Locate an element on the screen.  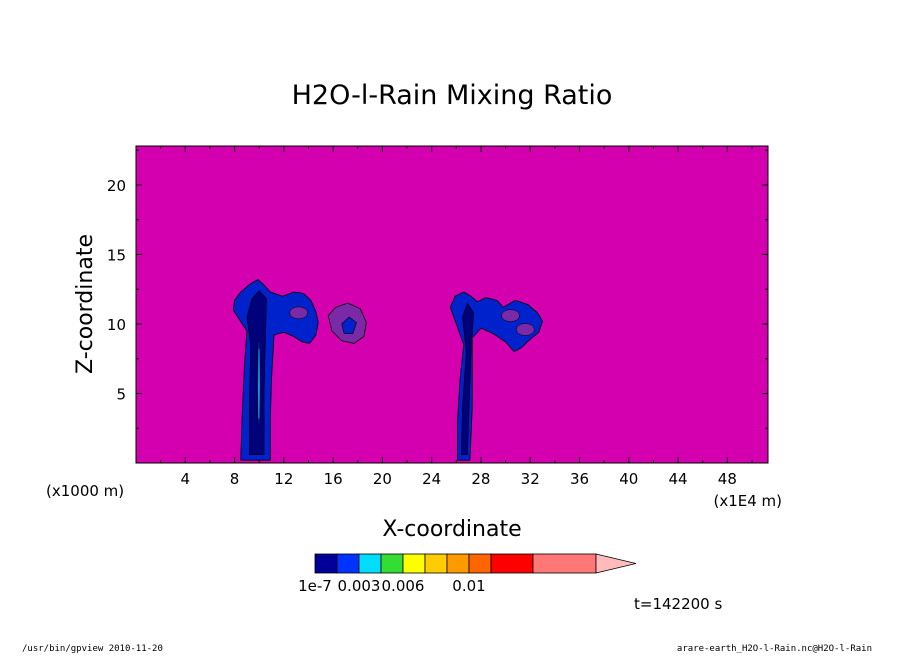
colorbar-label: 0.006 is located at coordinates (403, 586).